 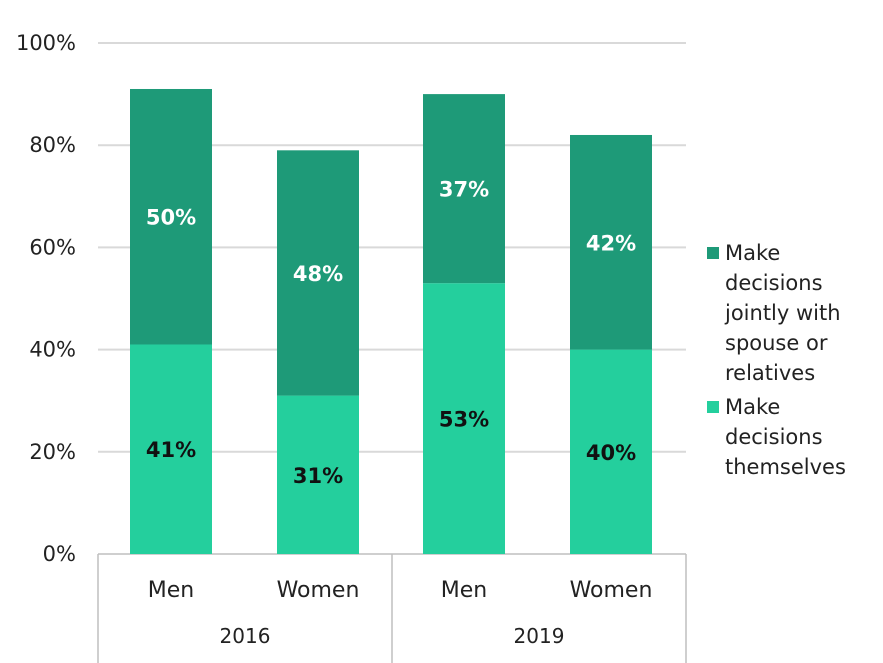 I want to click on data-label: 40%, so click(x=611, y=453).